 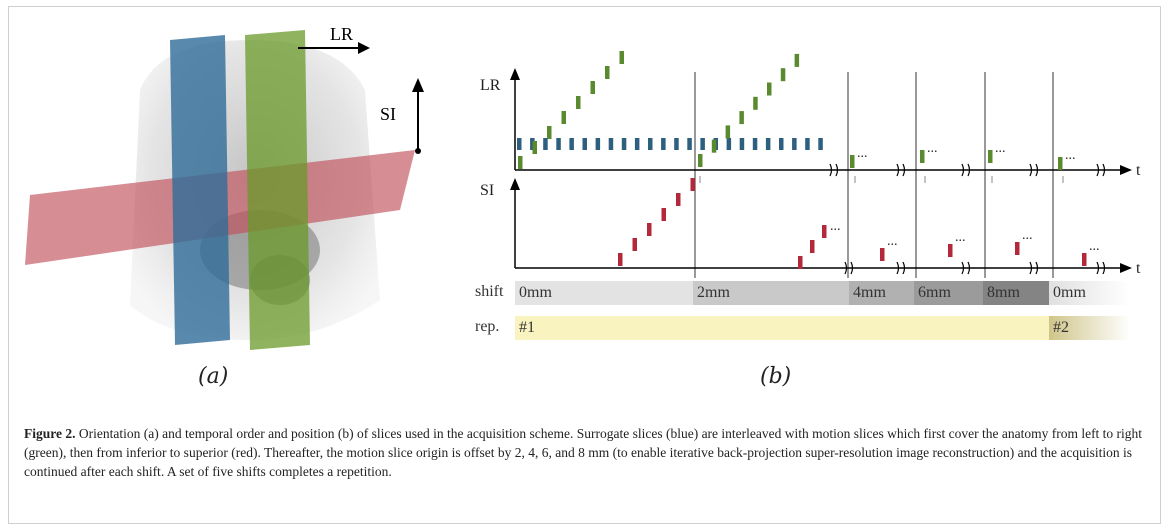 I want to click on panel-a-label: (a), so click(x=213, y=376).